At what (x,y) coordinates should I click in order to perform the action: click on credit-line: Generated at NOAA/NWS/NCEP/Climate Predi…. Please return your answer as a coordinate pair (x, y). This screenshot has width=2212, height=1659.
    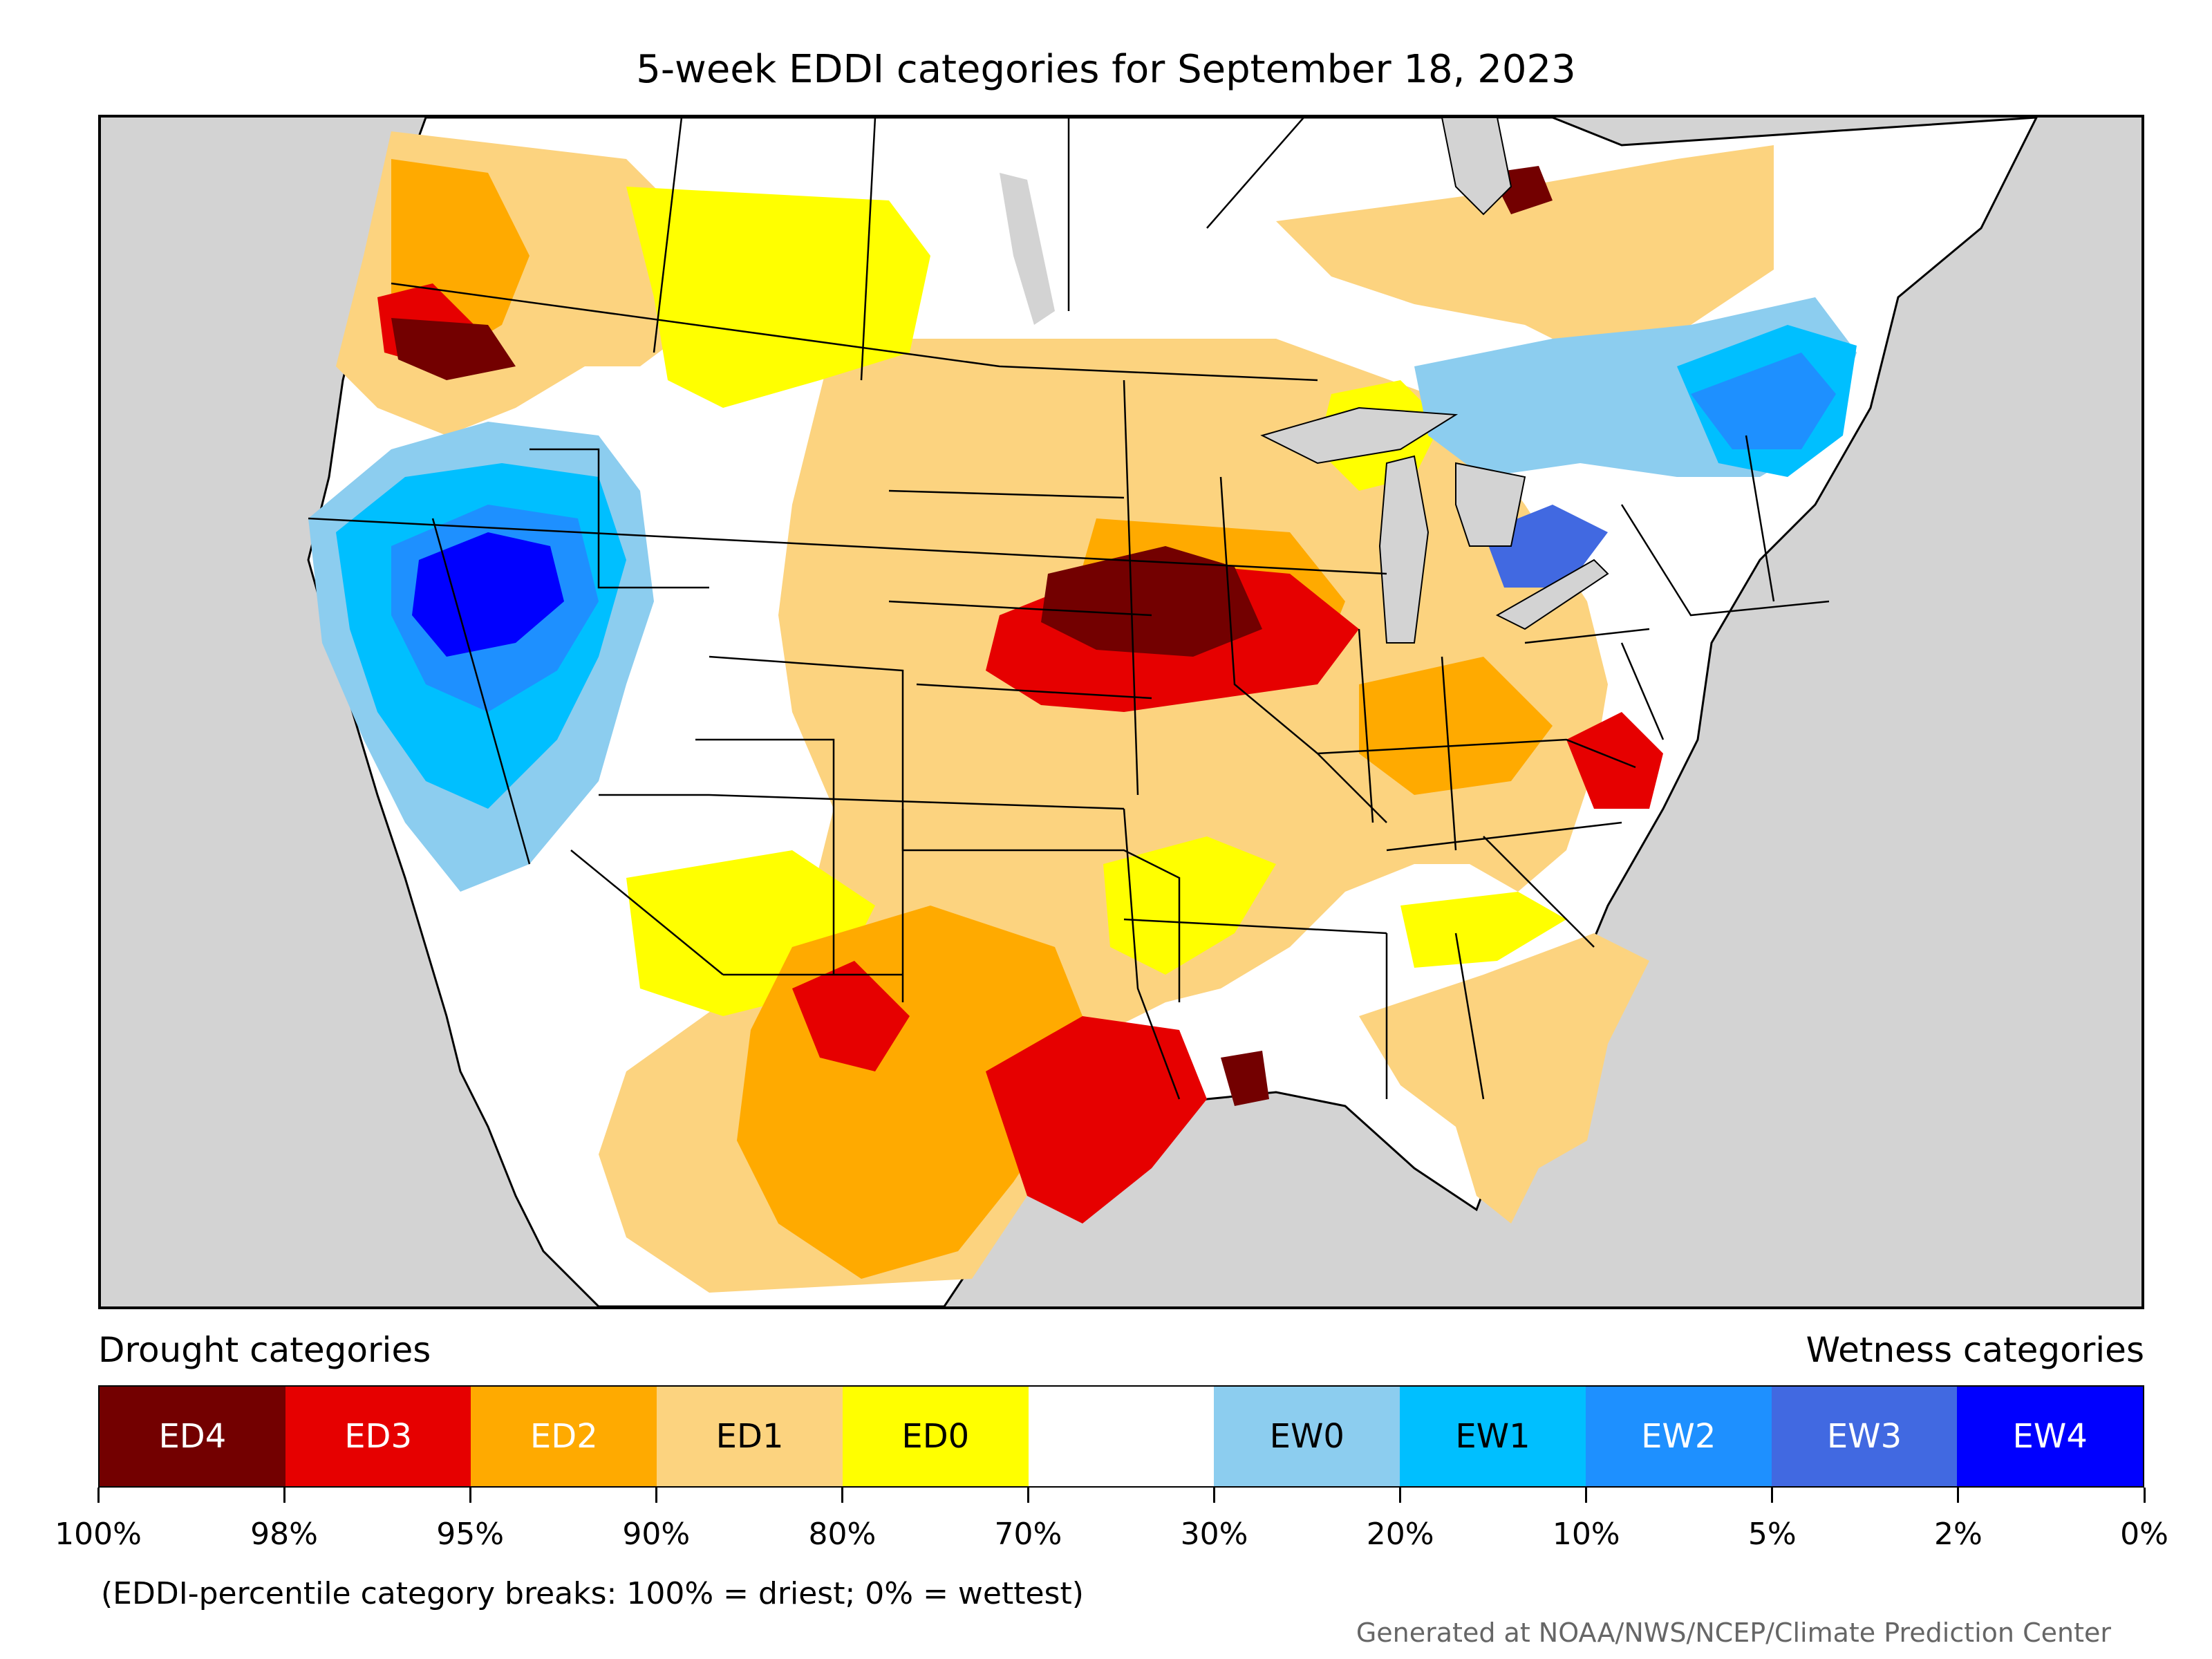
    Looking at the image, I should click on (1733, 1633).